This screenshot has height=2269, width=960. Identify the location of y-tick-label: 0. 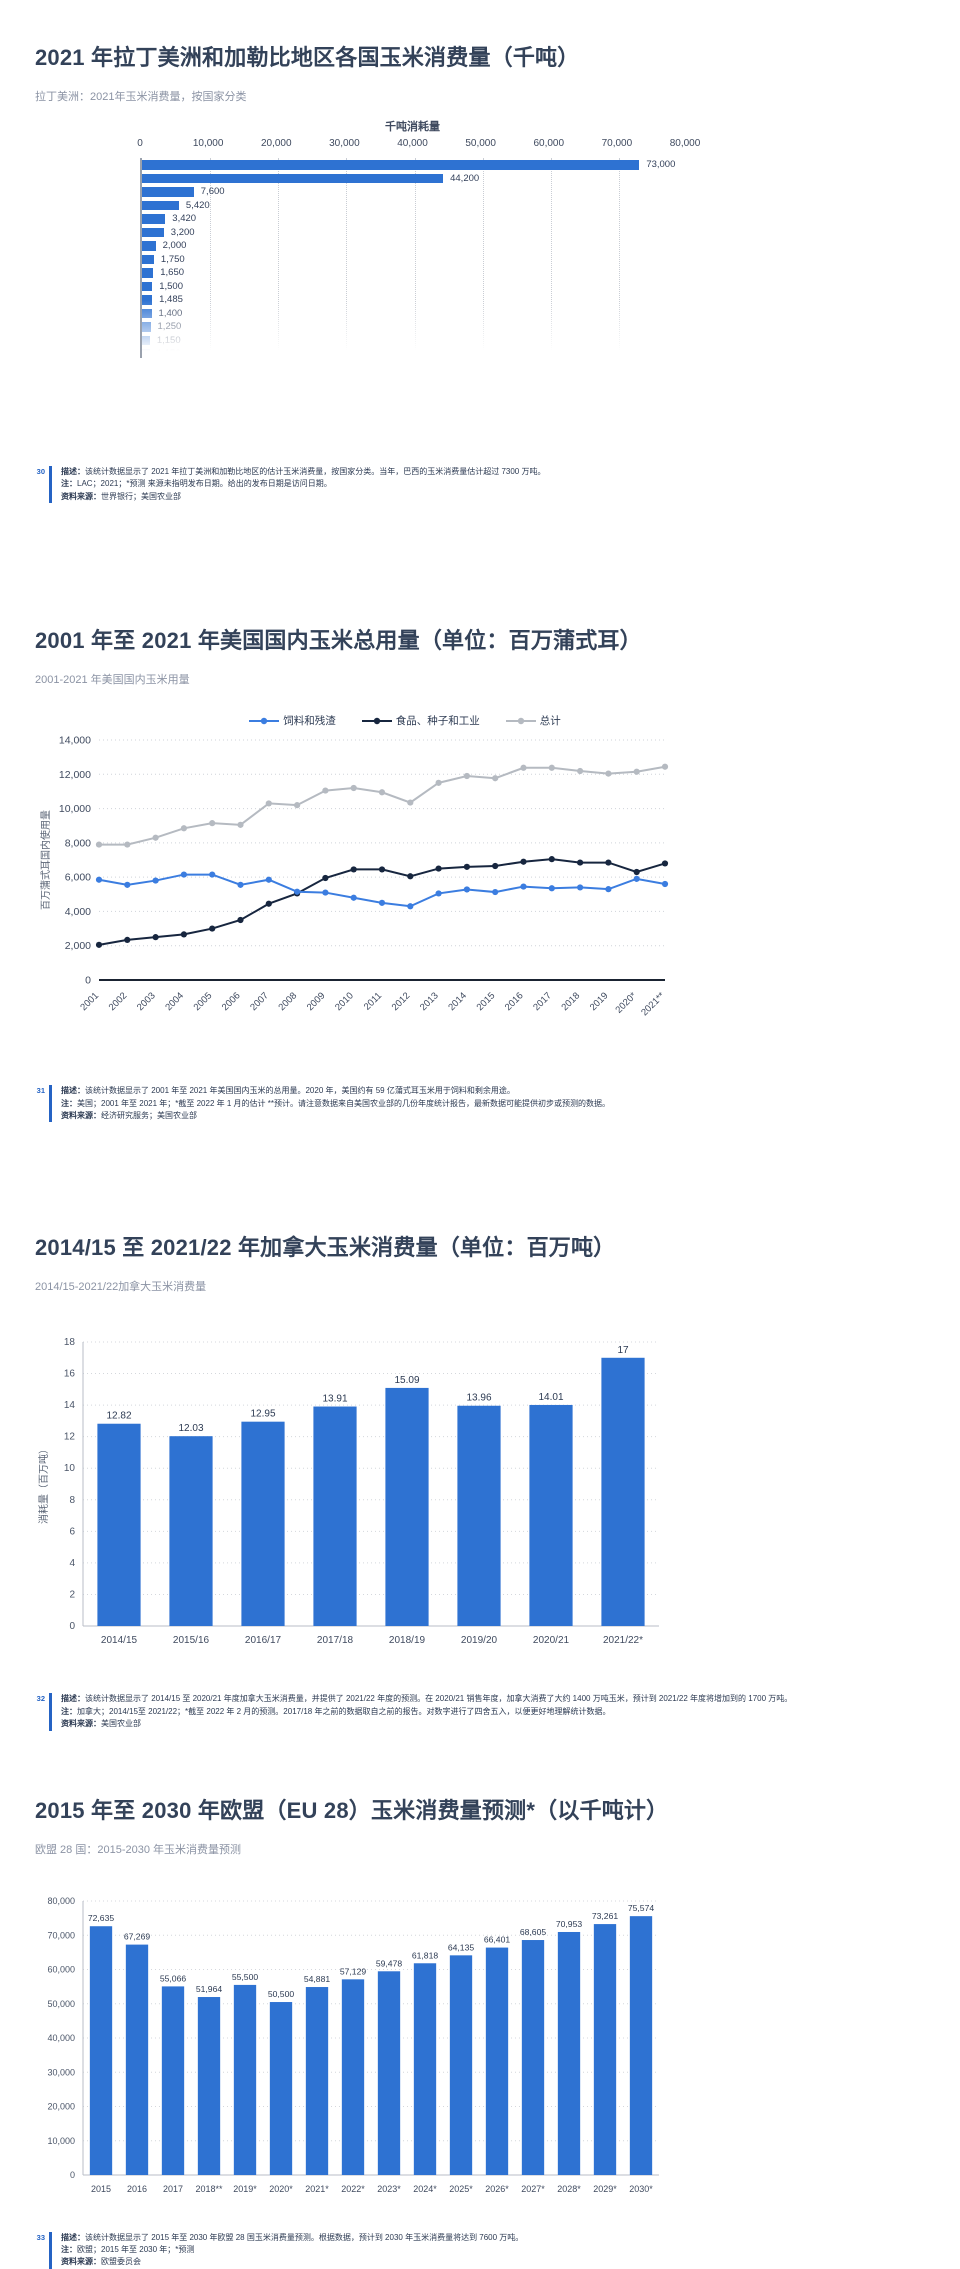
(72, 1626).